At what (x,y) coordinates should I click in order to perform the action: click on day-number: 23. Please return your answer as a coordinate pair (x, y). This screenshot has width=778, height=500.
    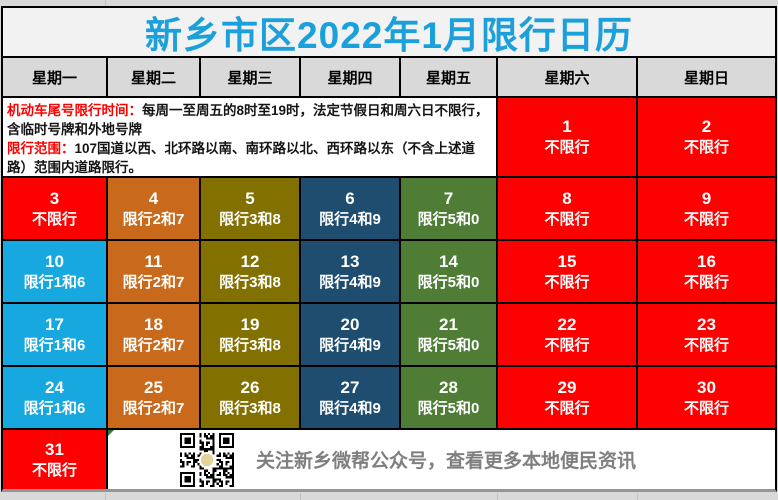
    Looking at the image, I should click on (706, 324).